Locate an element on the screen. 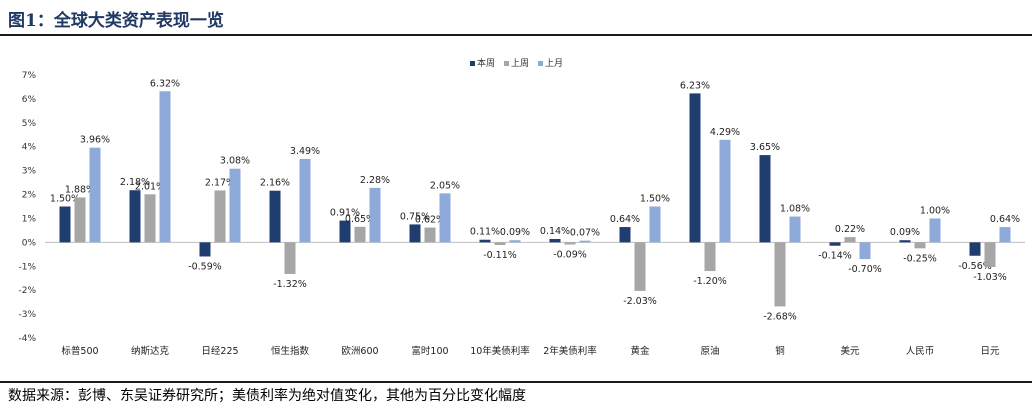 This screenshot has width=1032, height=412. category-label: 人民币 is located at coordinates (920, 351).